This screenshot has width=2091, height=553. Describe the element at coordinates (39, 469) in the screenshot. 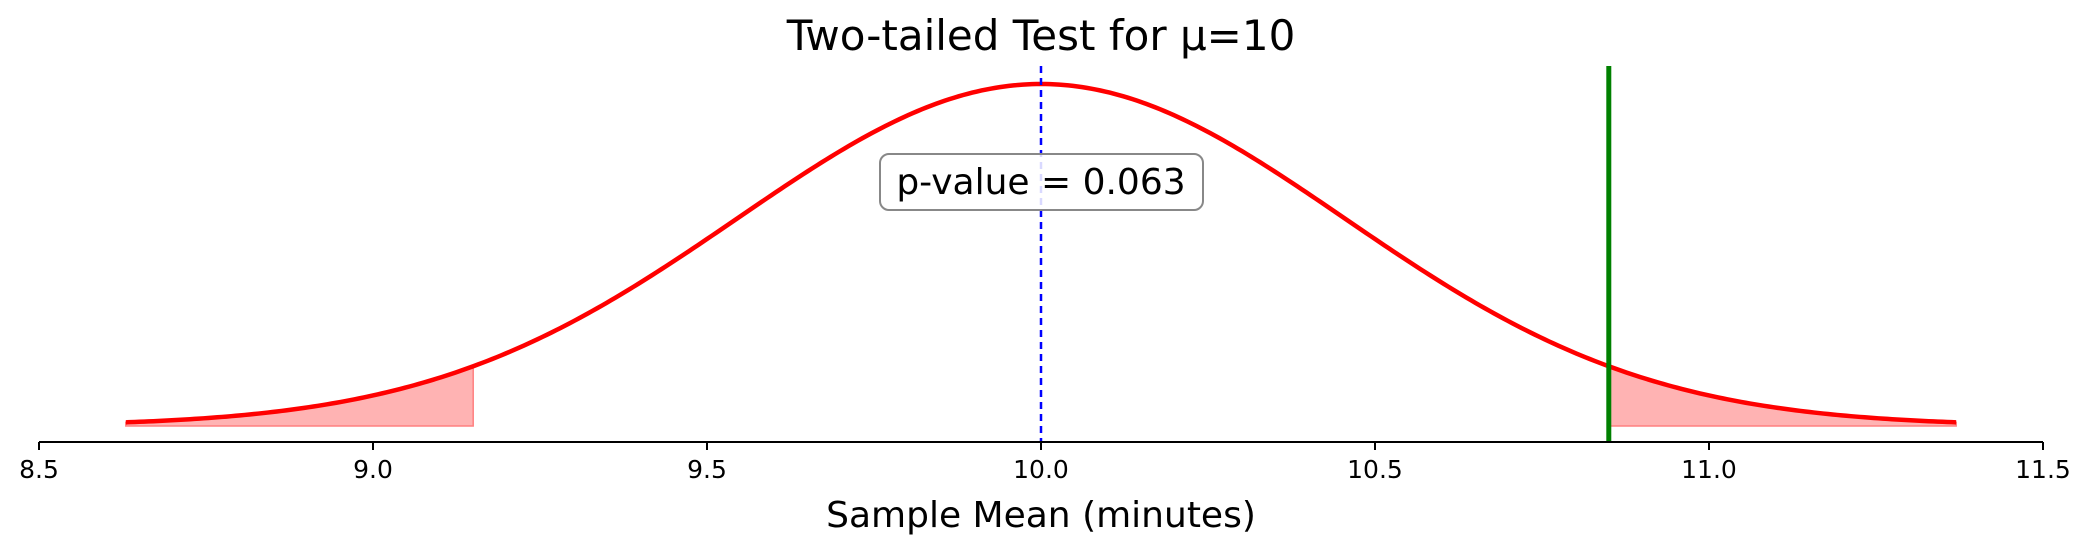

I see `x-tick-label: 8.5` at that location.